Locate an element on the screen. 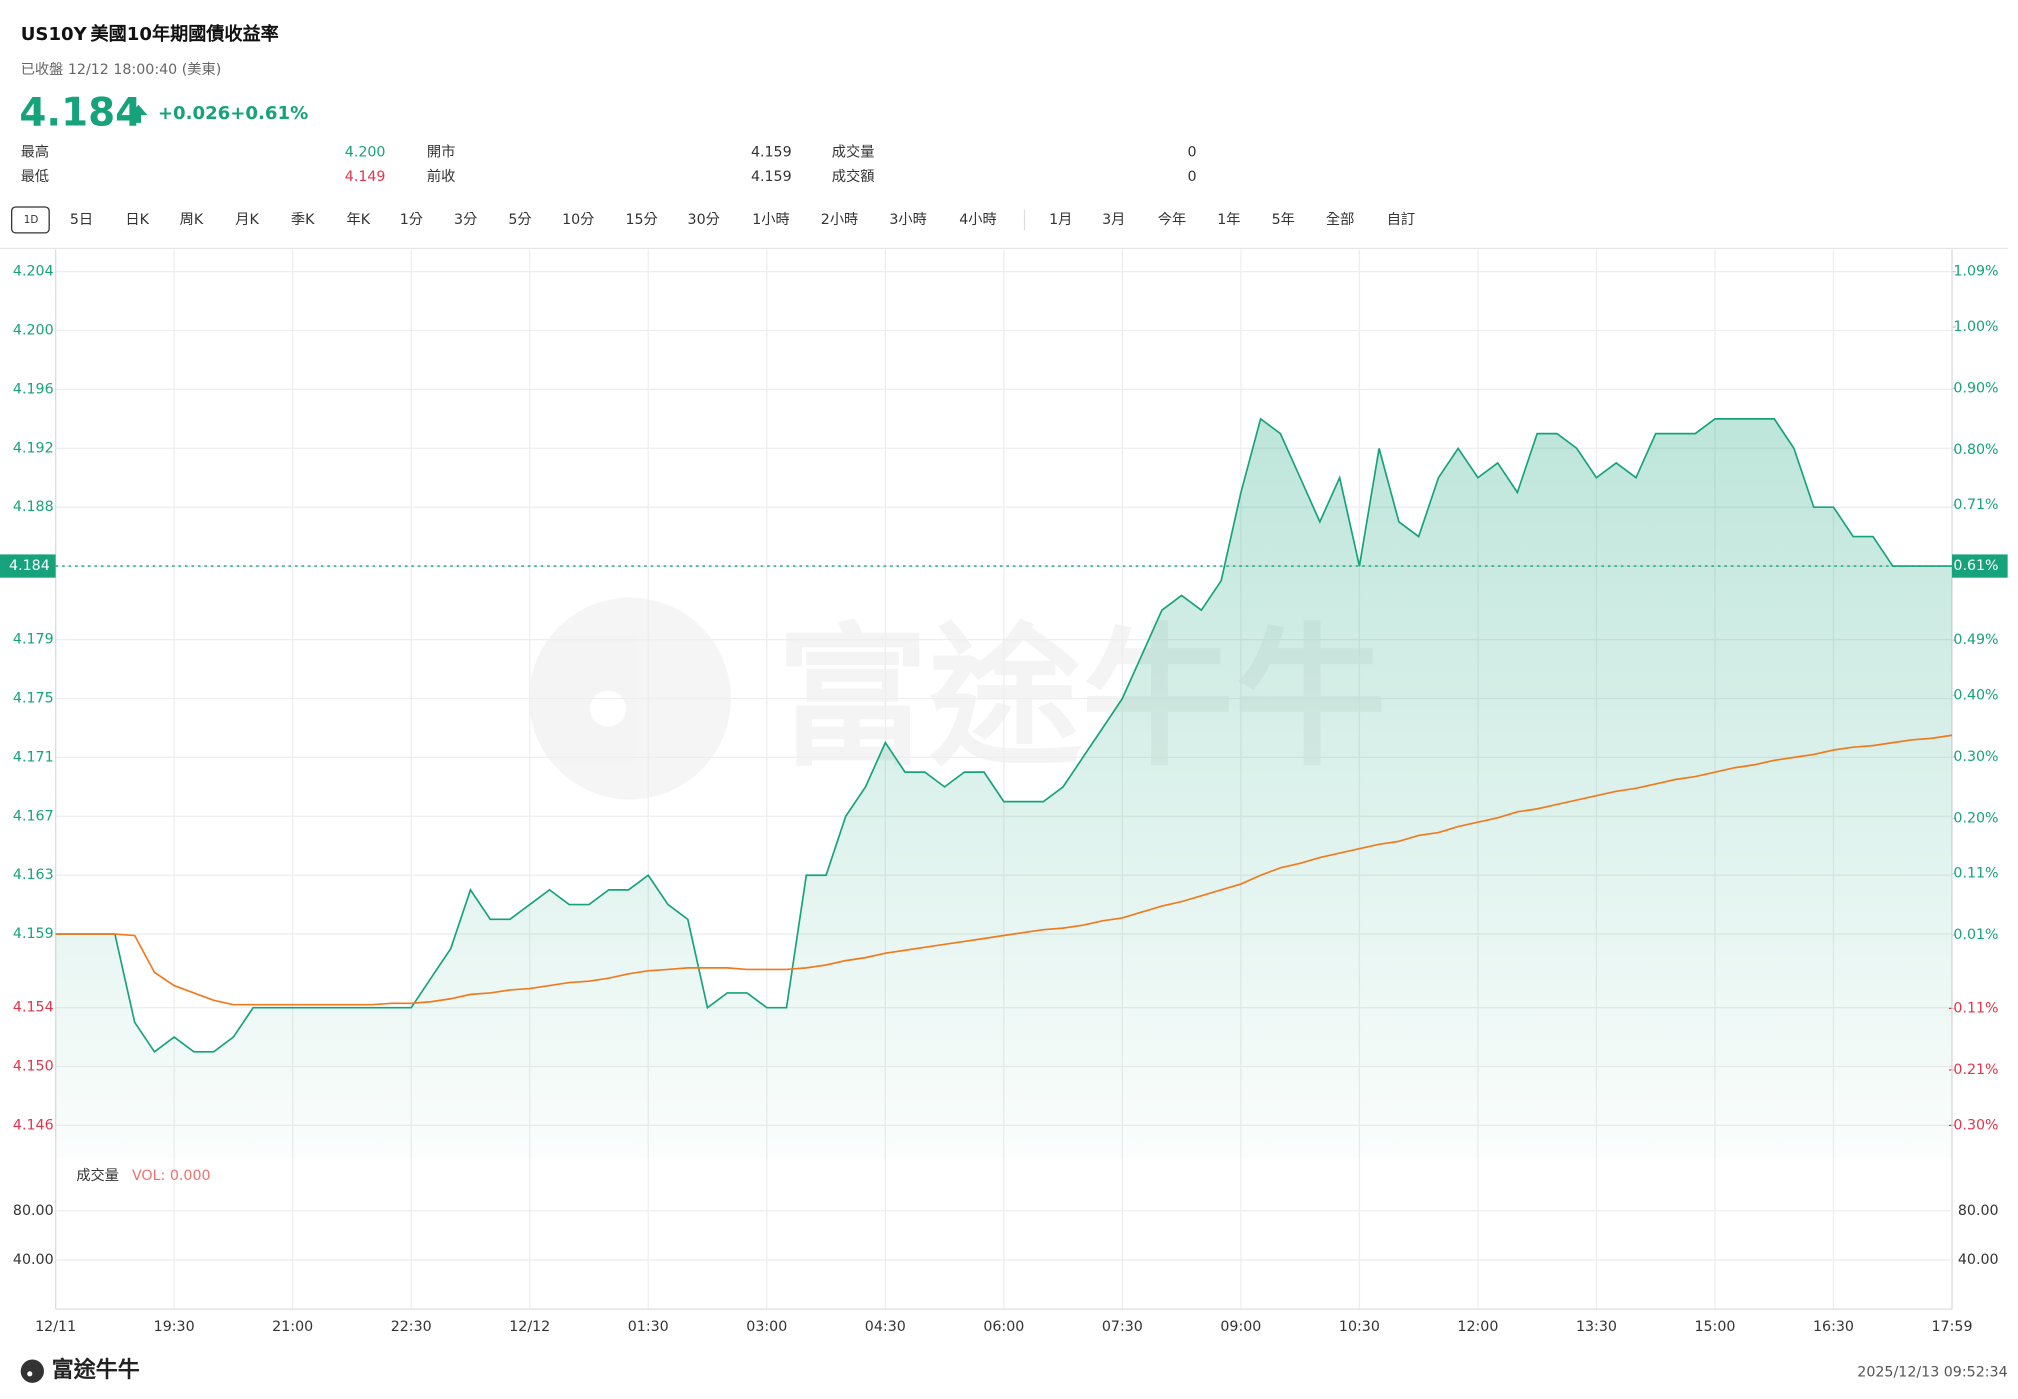 Image resolution: width=2018 pixels, height=1399 pixels. timeframe-tab: 1小時 is located at coordinates (770, 219).